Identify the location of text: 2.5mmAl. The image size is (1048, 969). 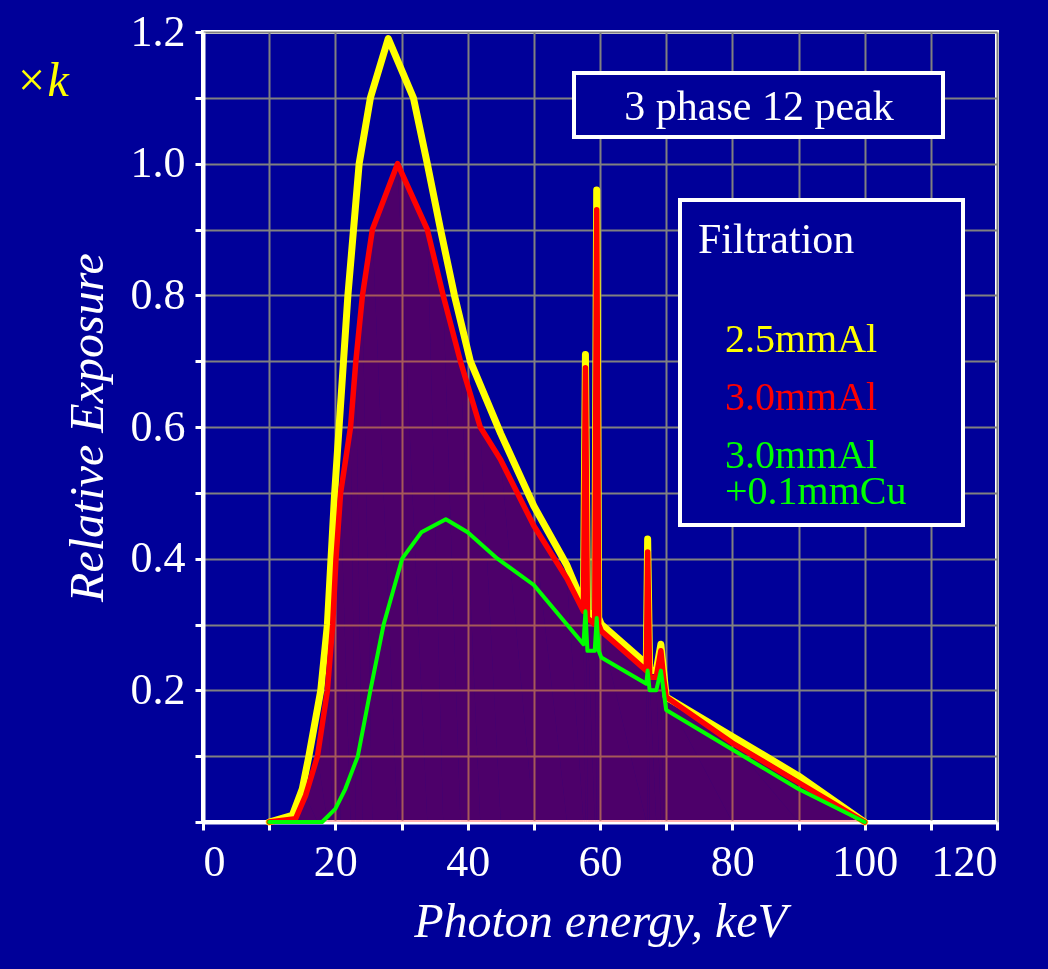
(801, 338).